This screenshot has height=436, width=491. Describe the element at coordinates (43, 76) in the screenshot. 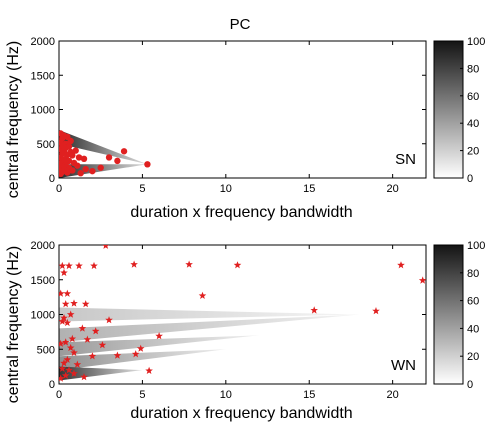

I see `y-tick-label: 1500` at that location.